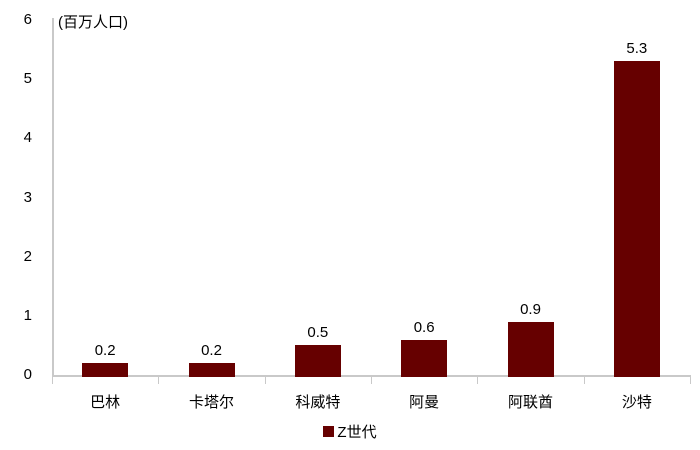 The width and height of the screenshot is (700, 450). What do you see at coordinates (27, 197) in the screenshot?
I see `y-axis-tick-label: 3` at bounding box center [27, 197].